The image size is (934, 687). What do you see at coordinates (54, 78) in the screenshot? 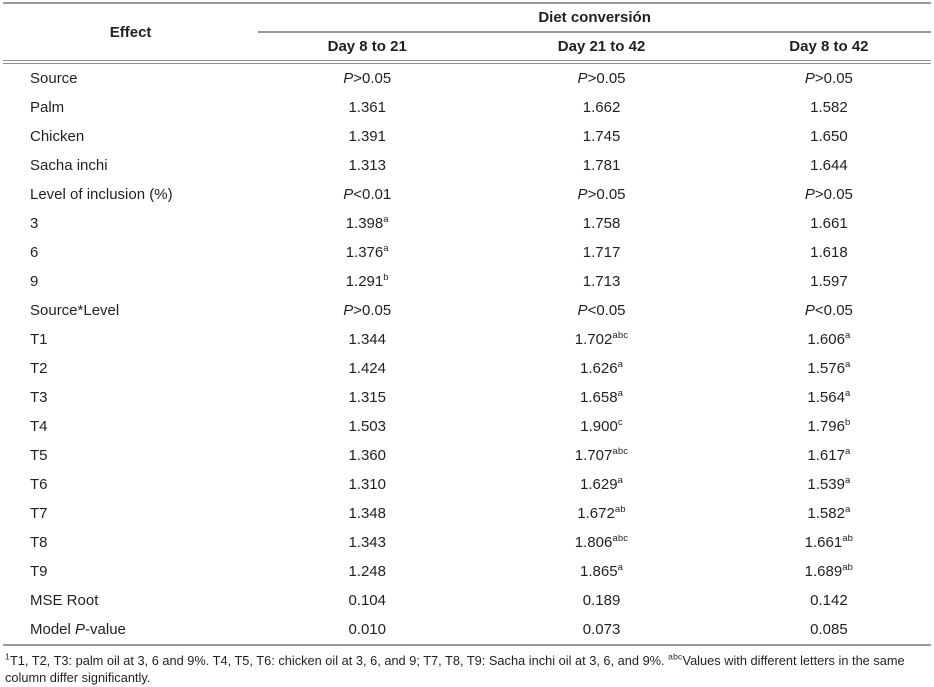
I see `effect-cell: Source` at bounding box center [54, 78].